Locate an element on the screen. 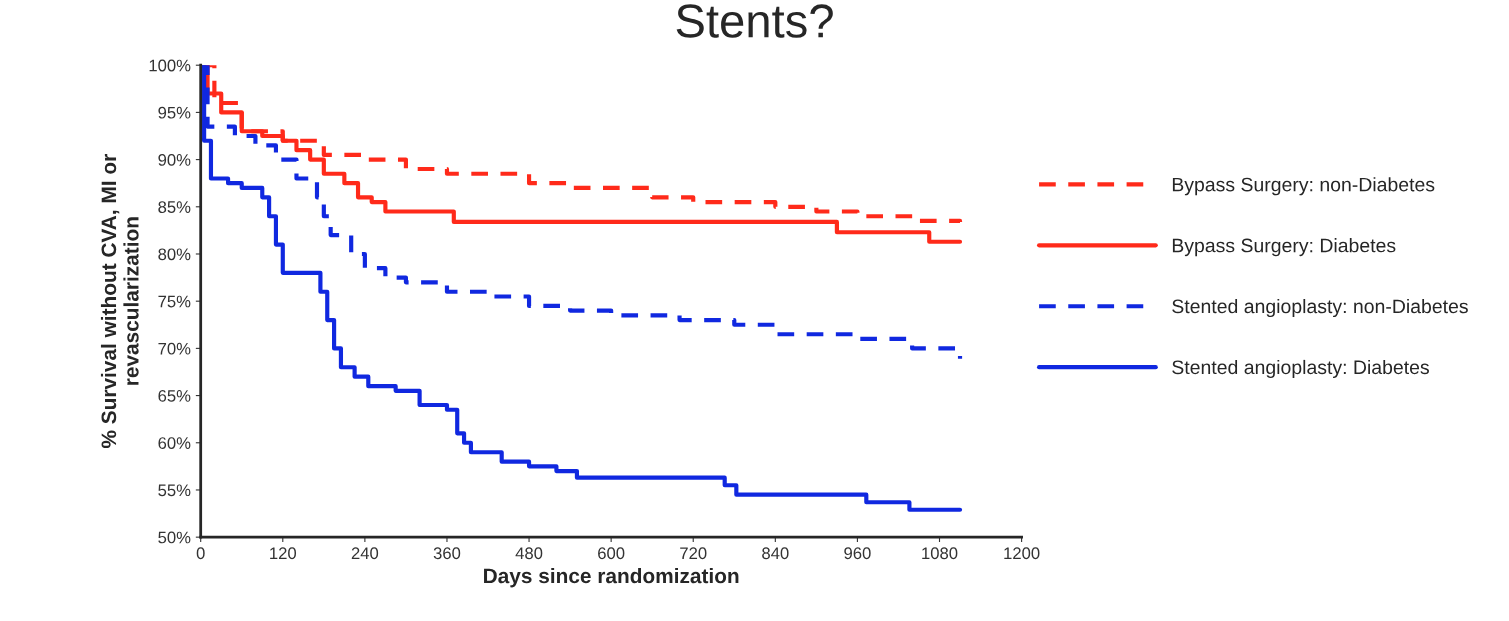 Image resolution: width=1509 pixels, height=621 pixels. y-axis-title: % Survival without CVA, MI or revascularization is located at coordinates (119, 301).